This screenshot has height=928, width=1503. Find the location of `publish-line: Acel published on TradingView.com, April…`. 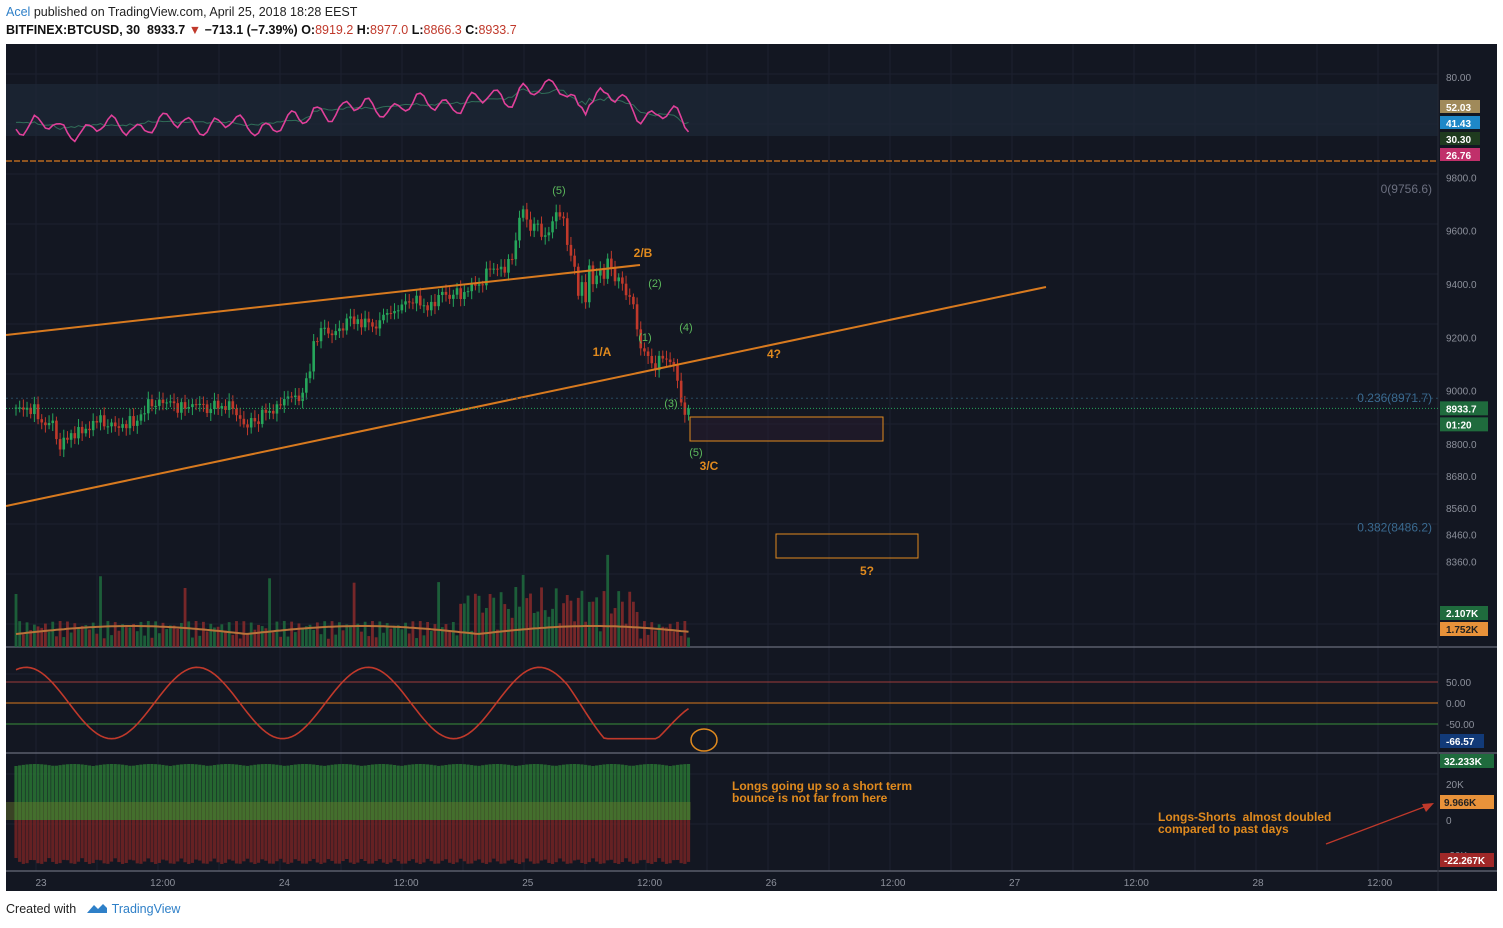

publish-line: Acel published on TradingView.com, April… is located at coordinates (181, 12).